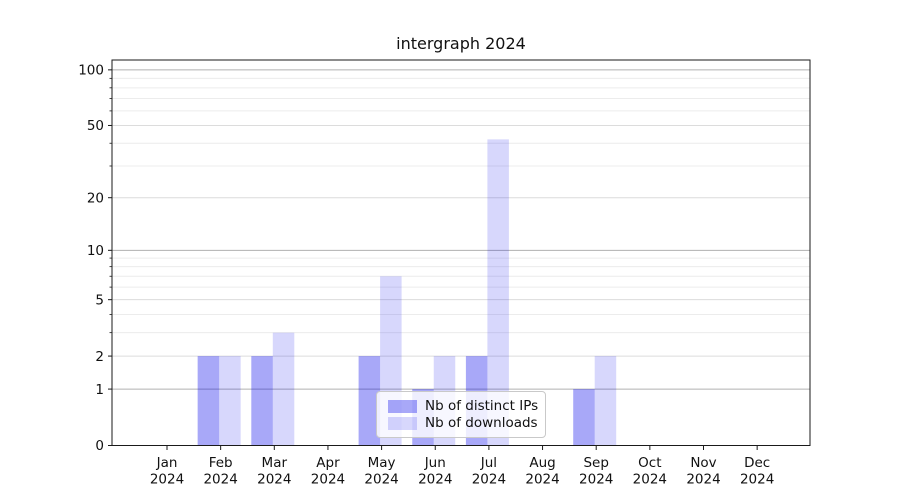 The height and width of the screenshot is (500, 900). I want to click on x-tick-label-oct: Oct, so click(649, 463).